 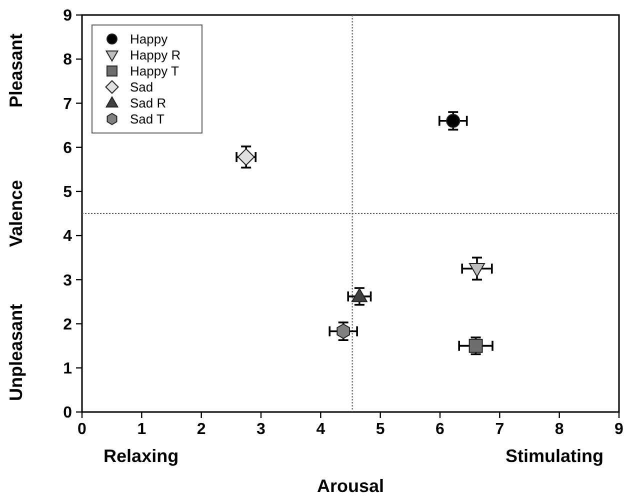 I want to click on legend-label: Happy, so click(x=149, y=39).